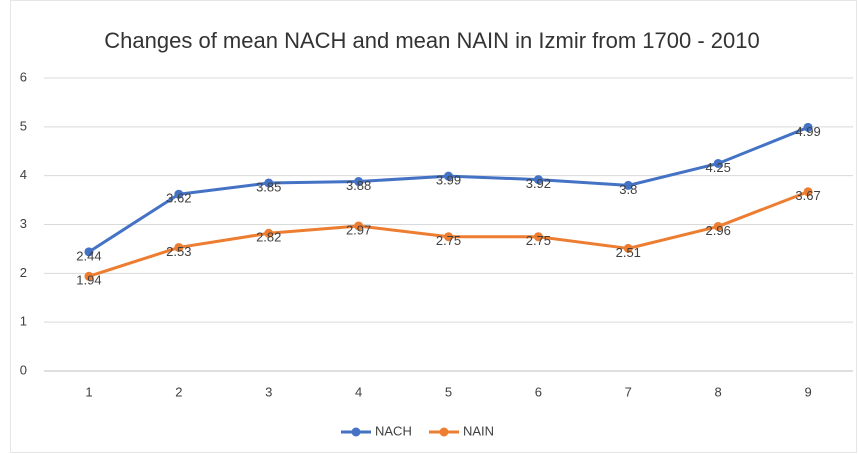 The width and height of the screenshot is (858, 454). I want to click on x-tick-label: 3, so click(268, 391).